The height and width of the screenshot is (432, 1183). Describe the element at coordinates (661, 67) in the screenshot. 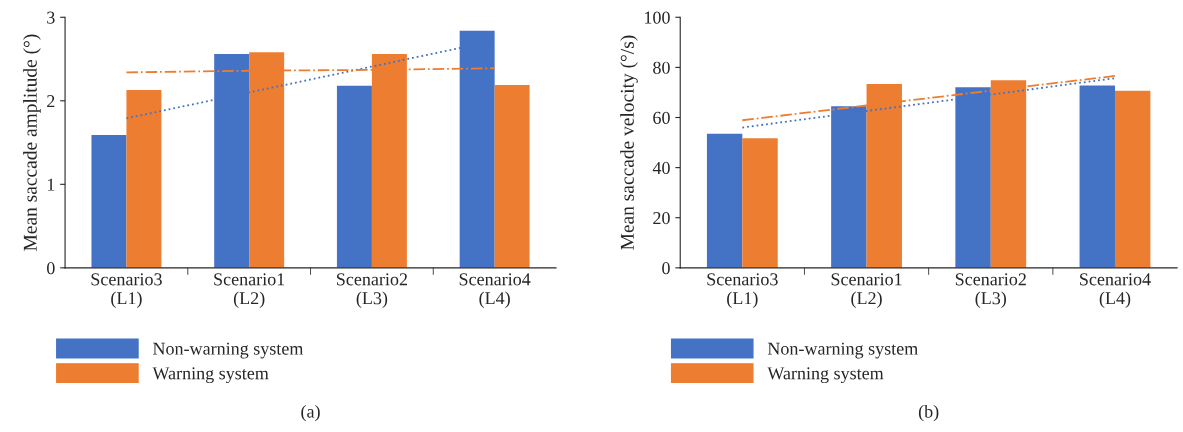

I see `y-tick-label: 80` at that location.